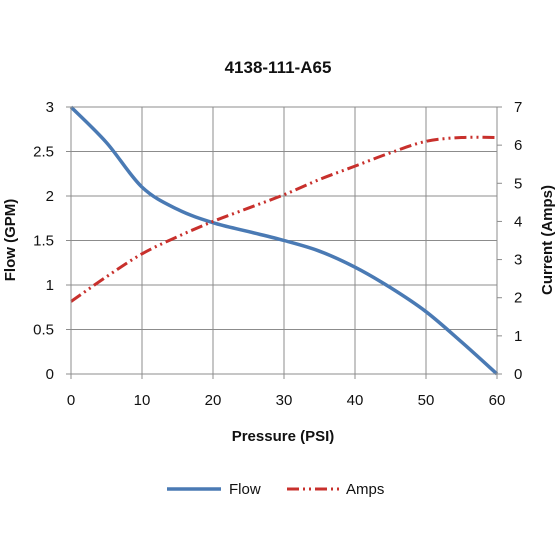 The width and height of the screenshot is (557, 557). What do you see at coordinates (275, 489) in the screenshot?
I see `legend: Flow Amps` at bounding box center [275, 489].